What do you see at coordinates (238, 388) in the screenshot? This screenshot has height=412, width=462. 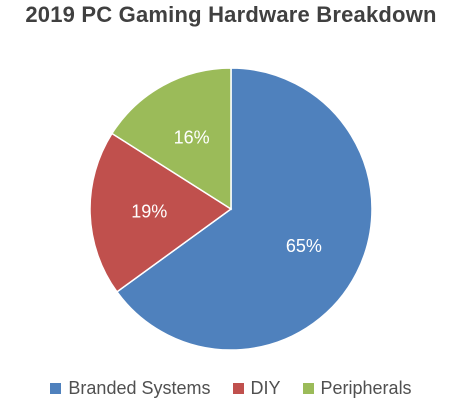 I see `legend-swatch-diy` at bounding box center [238, 388].